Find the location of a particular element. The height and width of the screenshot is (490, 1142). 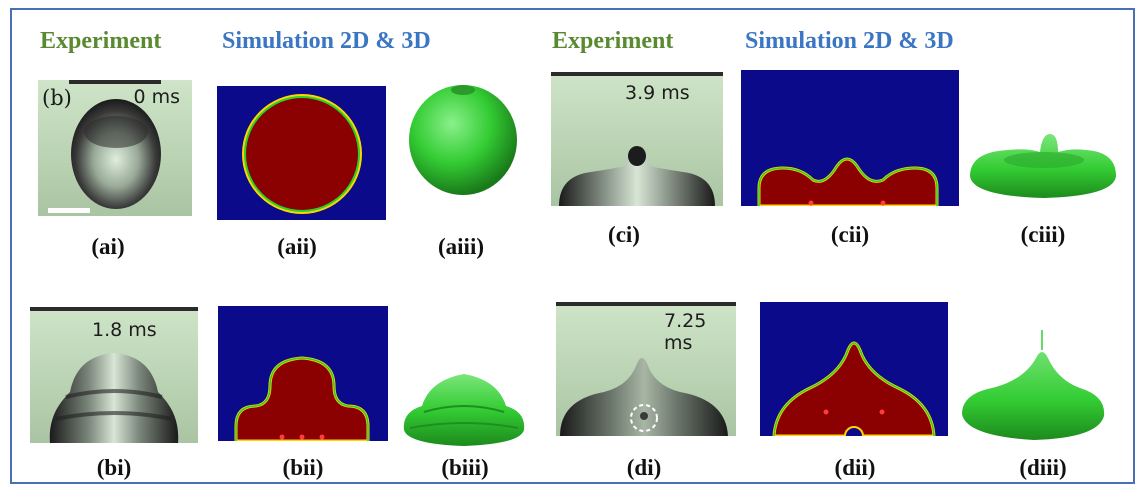

simulation-2d-b is located at coordinates (303, 373).